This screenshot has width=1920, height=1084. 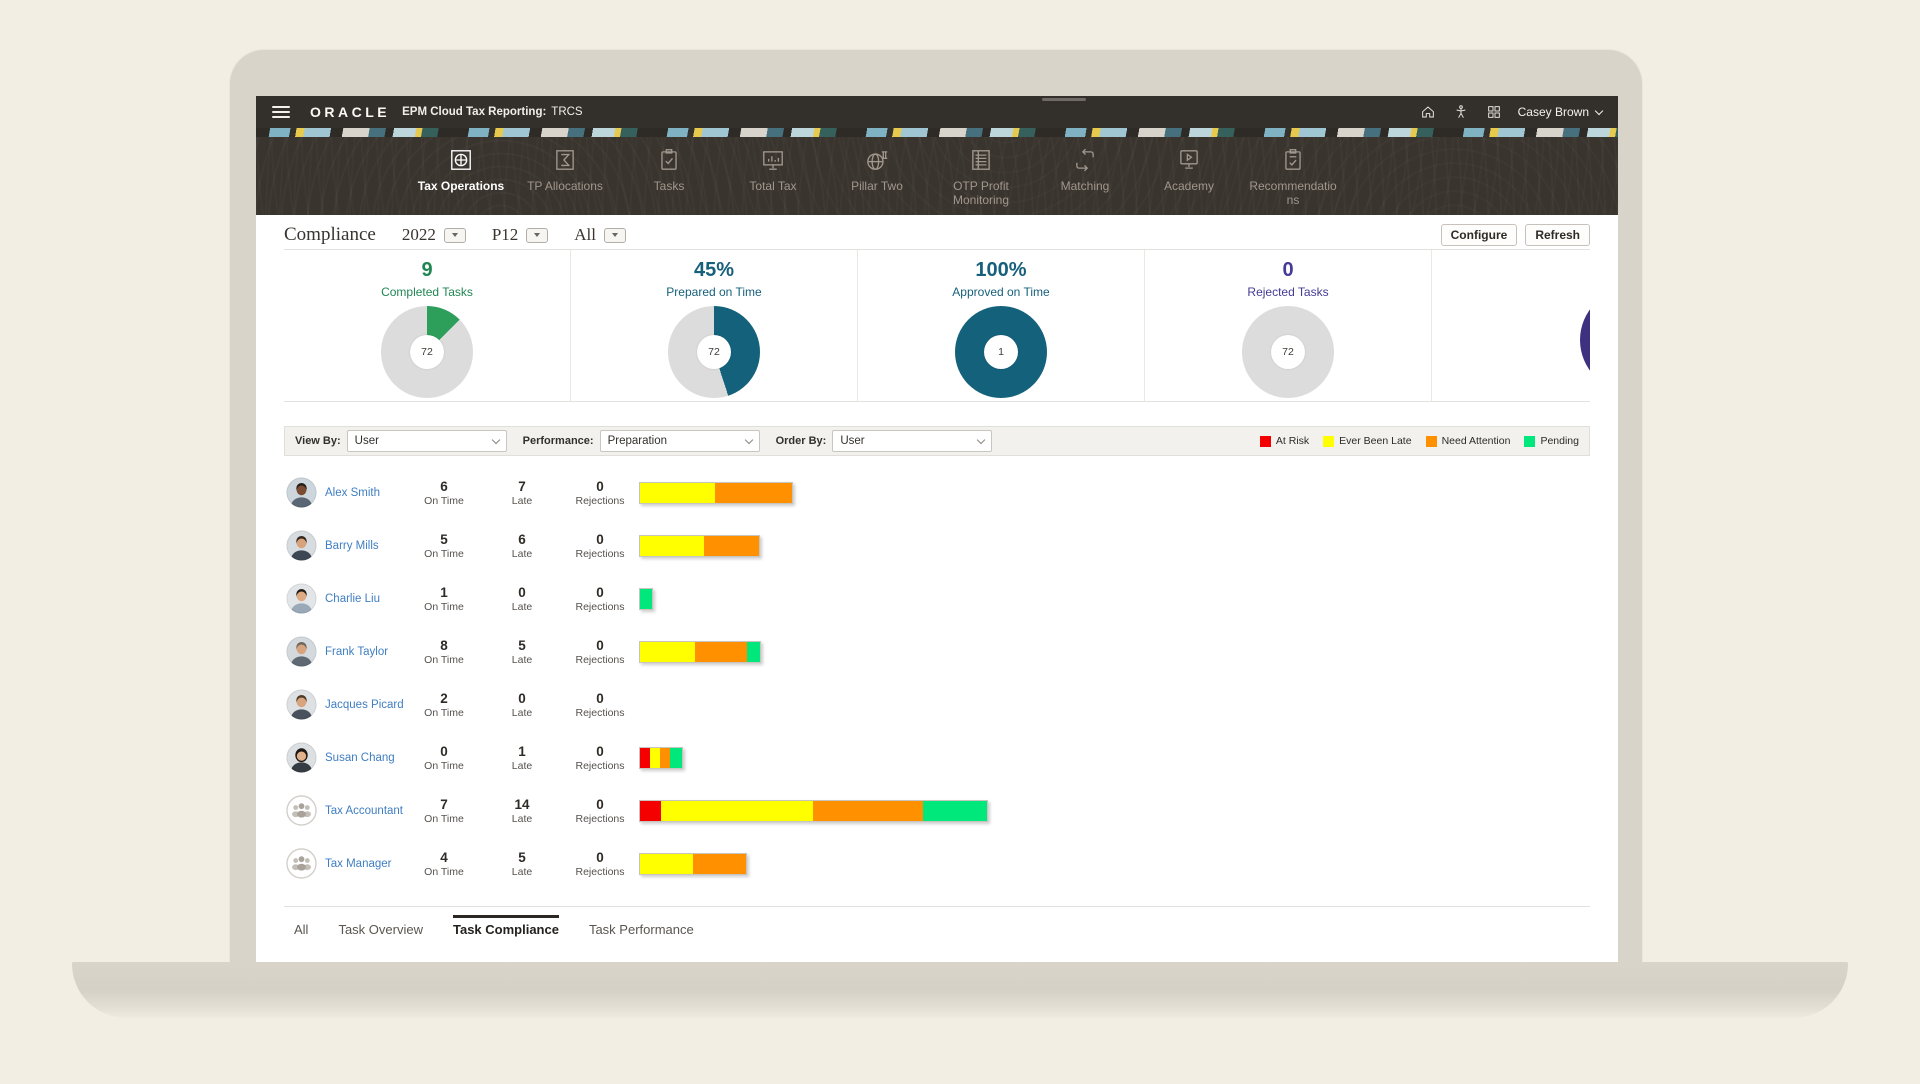 I want to click on period-value: P12, so click(x=505, y=234).